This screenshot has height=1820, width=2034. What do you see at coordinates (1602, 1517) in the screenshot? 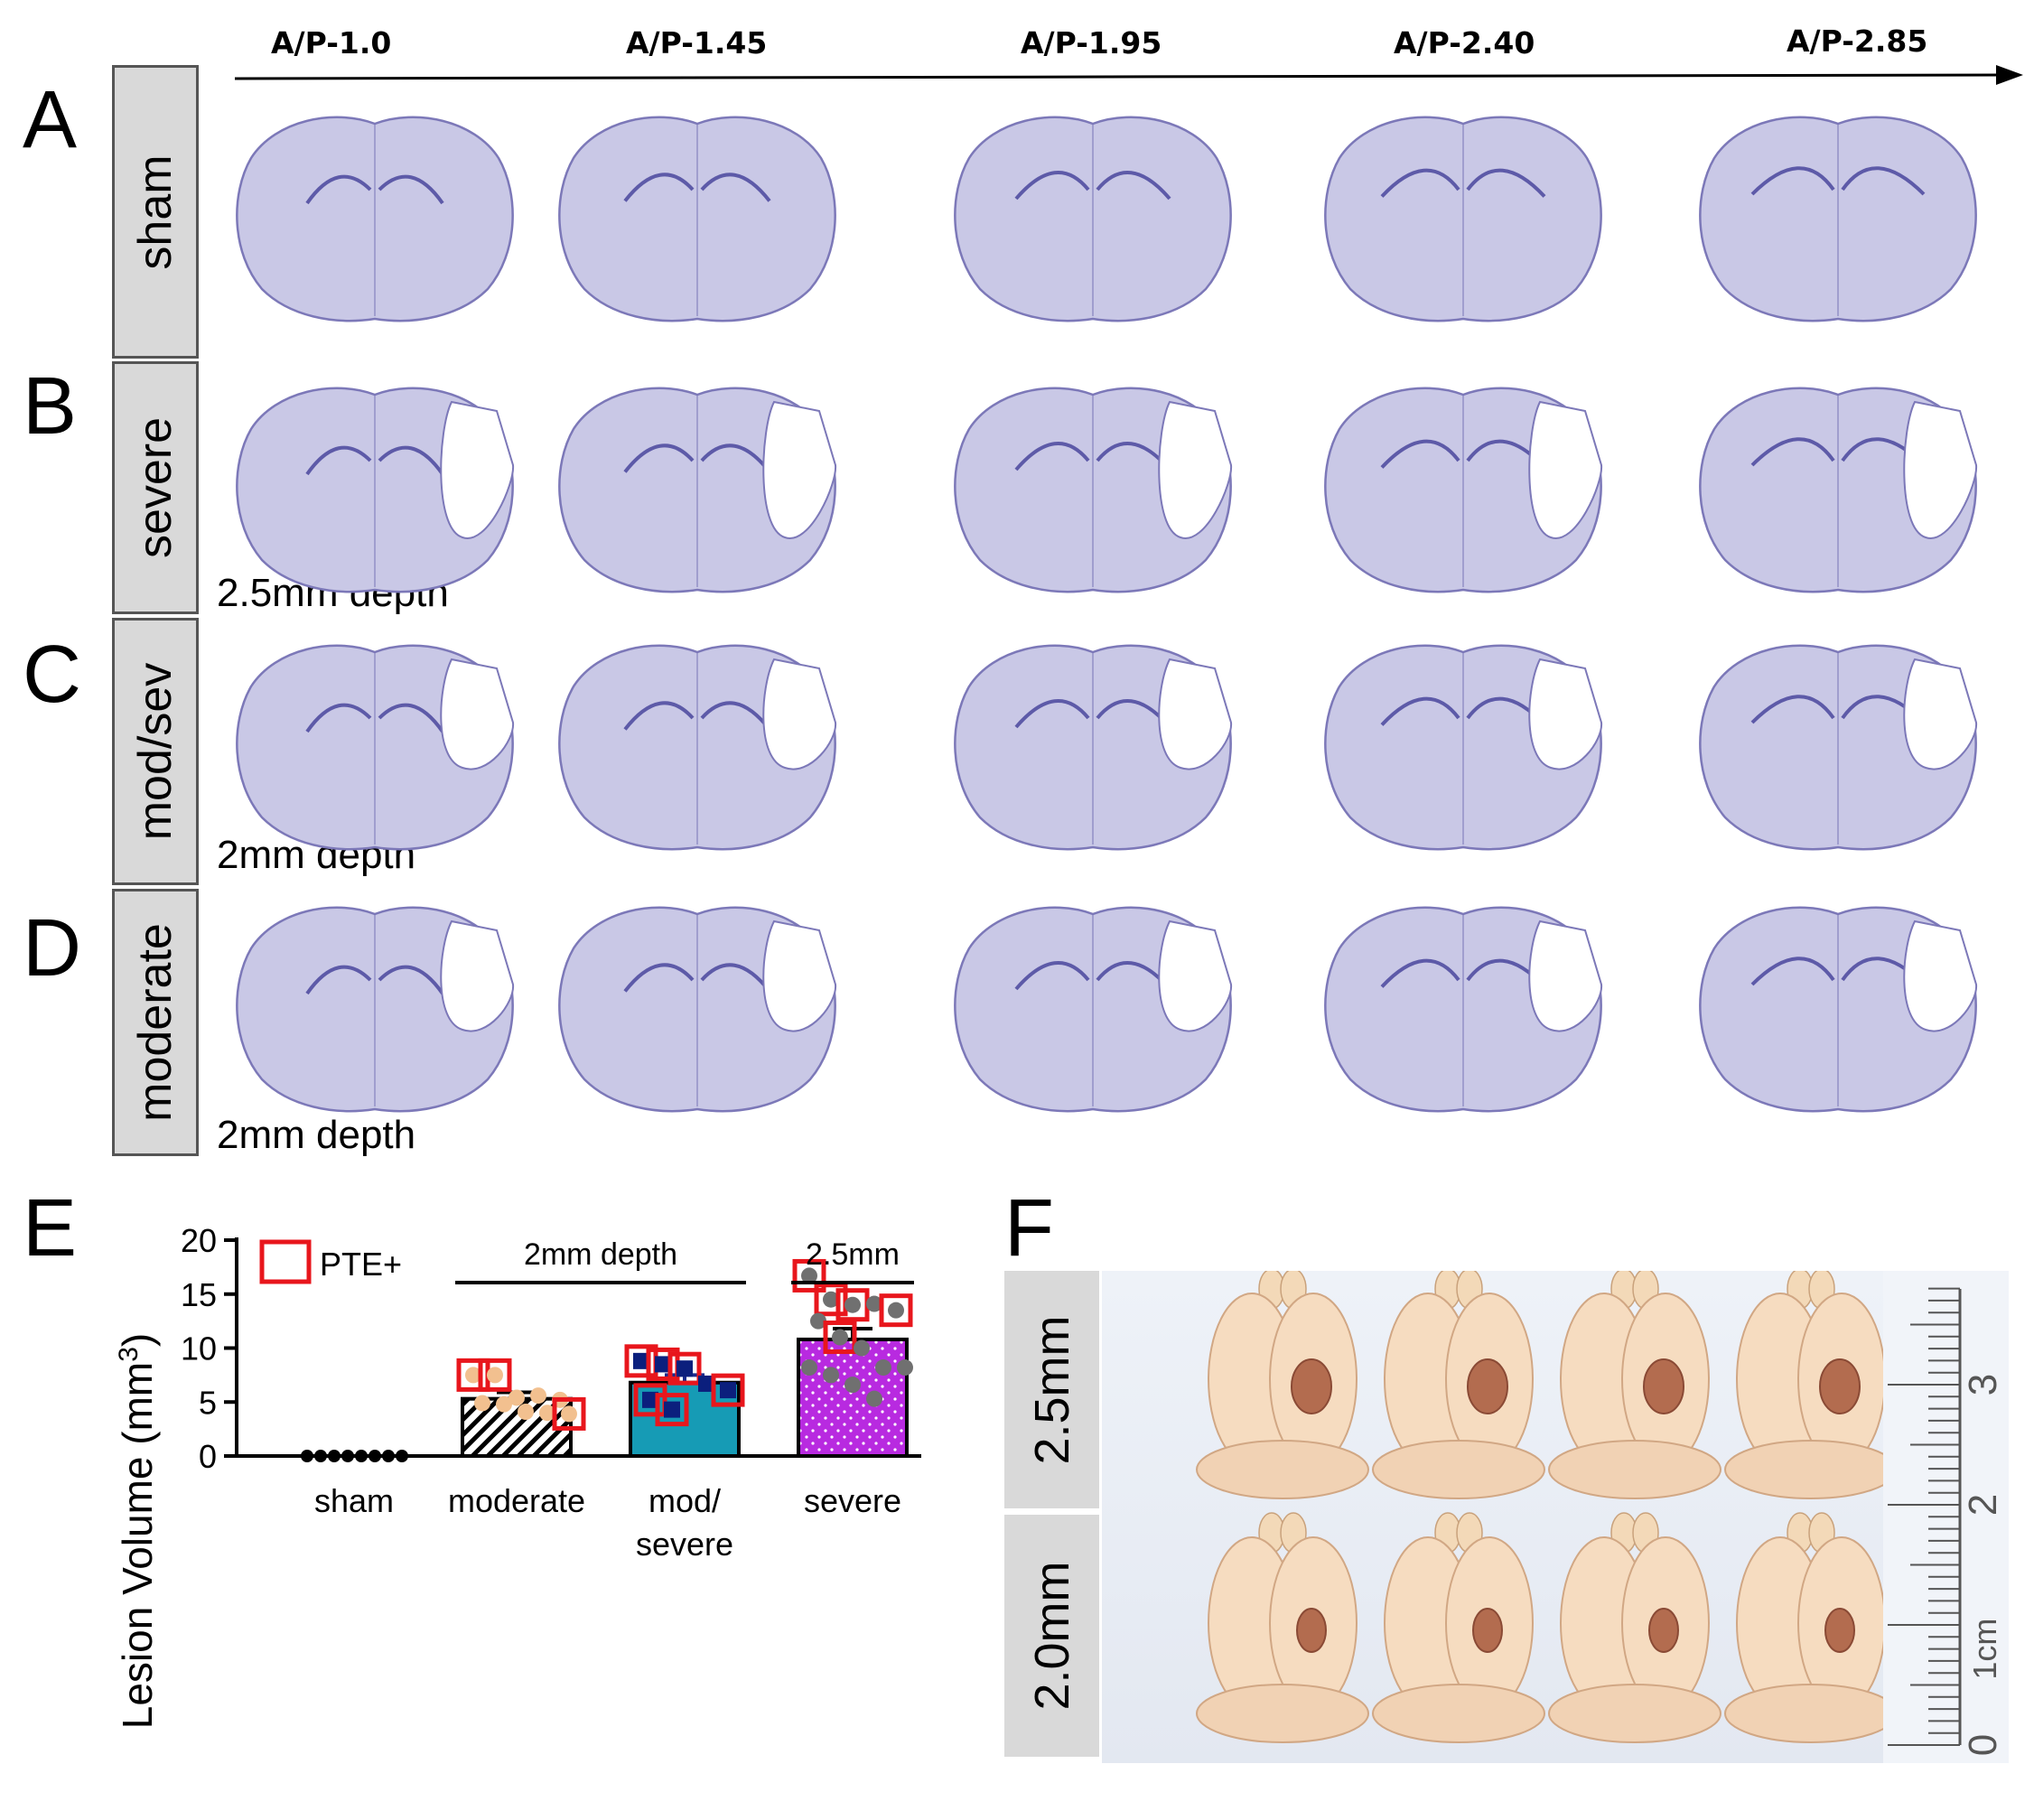
I see `brain-photo: 3 2 1cm 0` at bounding box center [1602, 1517].